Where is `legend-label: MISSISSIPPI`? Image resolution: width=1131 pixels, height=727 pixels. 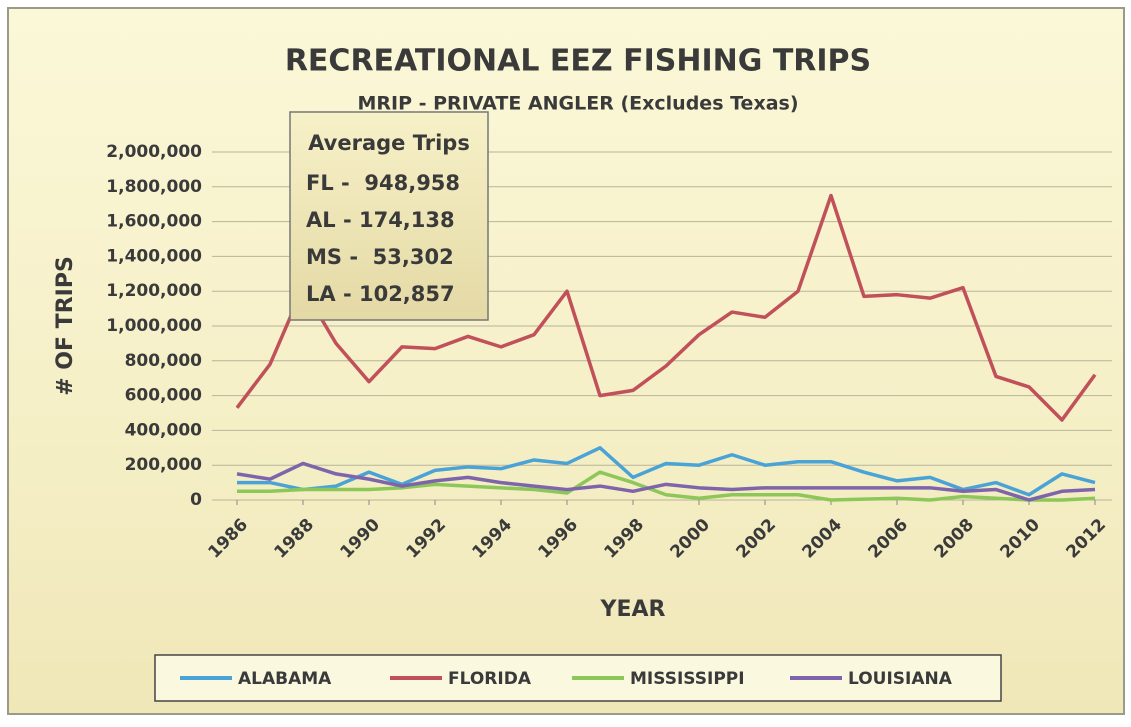 legend-label: MISSISSIPPI is located at coordinates (687, 679).